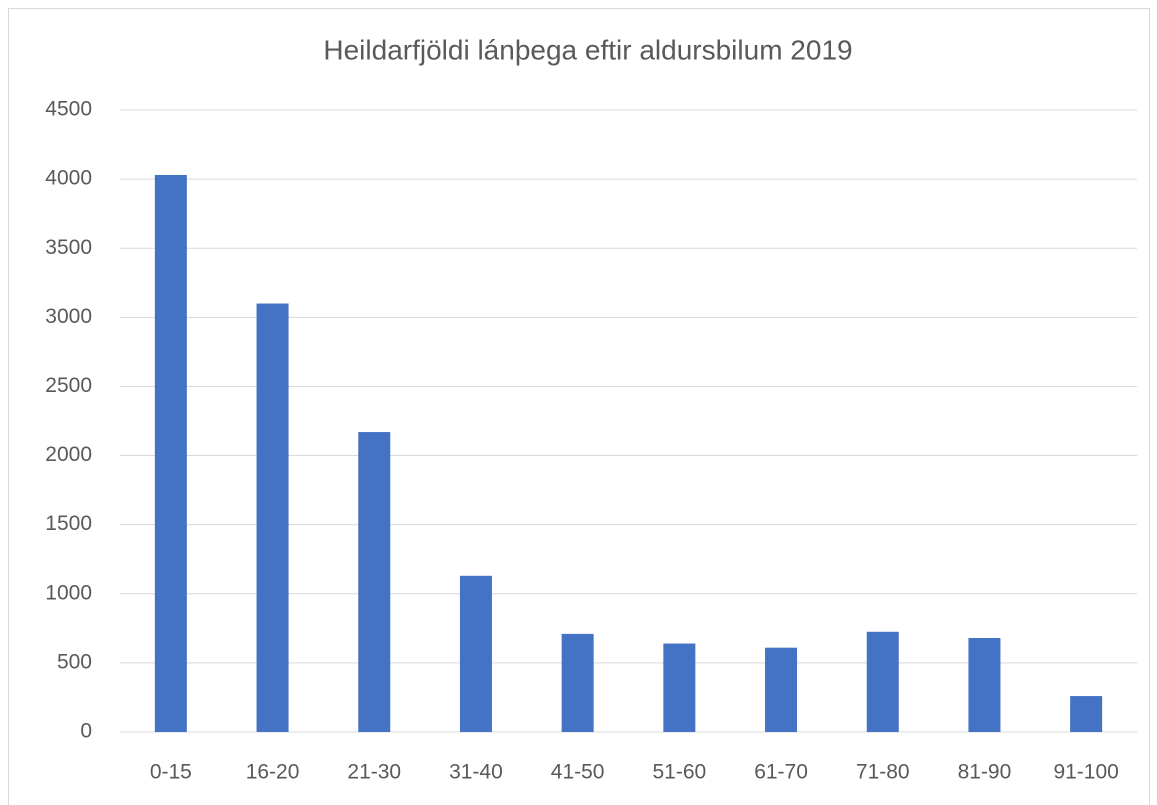  Describe the element at coordinates (68, 592) in the screenshot. I see `y-tick-label: 1000` at that location.